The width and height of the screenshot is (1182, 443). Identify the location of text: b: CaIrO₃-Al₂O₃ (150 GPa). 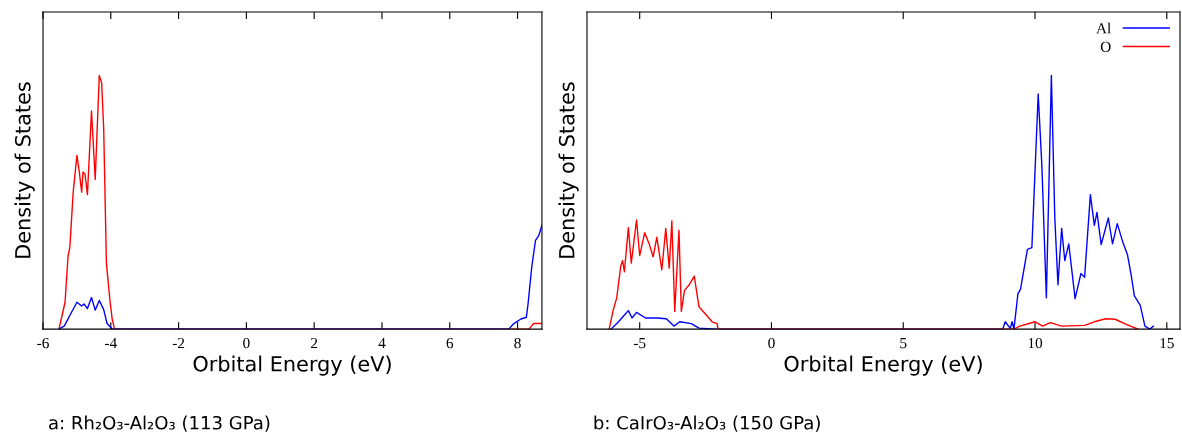
(707, 423).